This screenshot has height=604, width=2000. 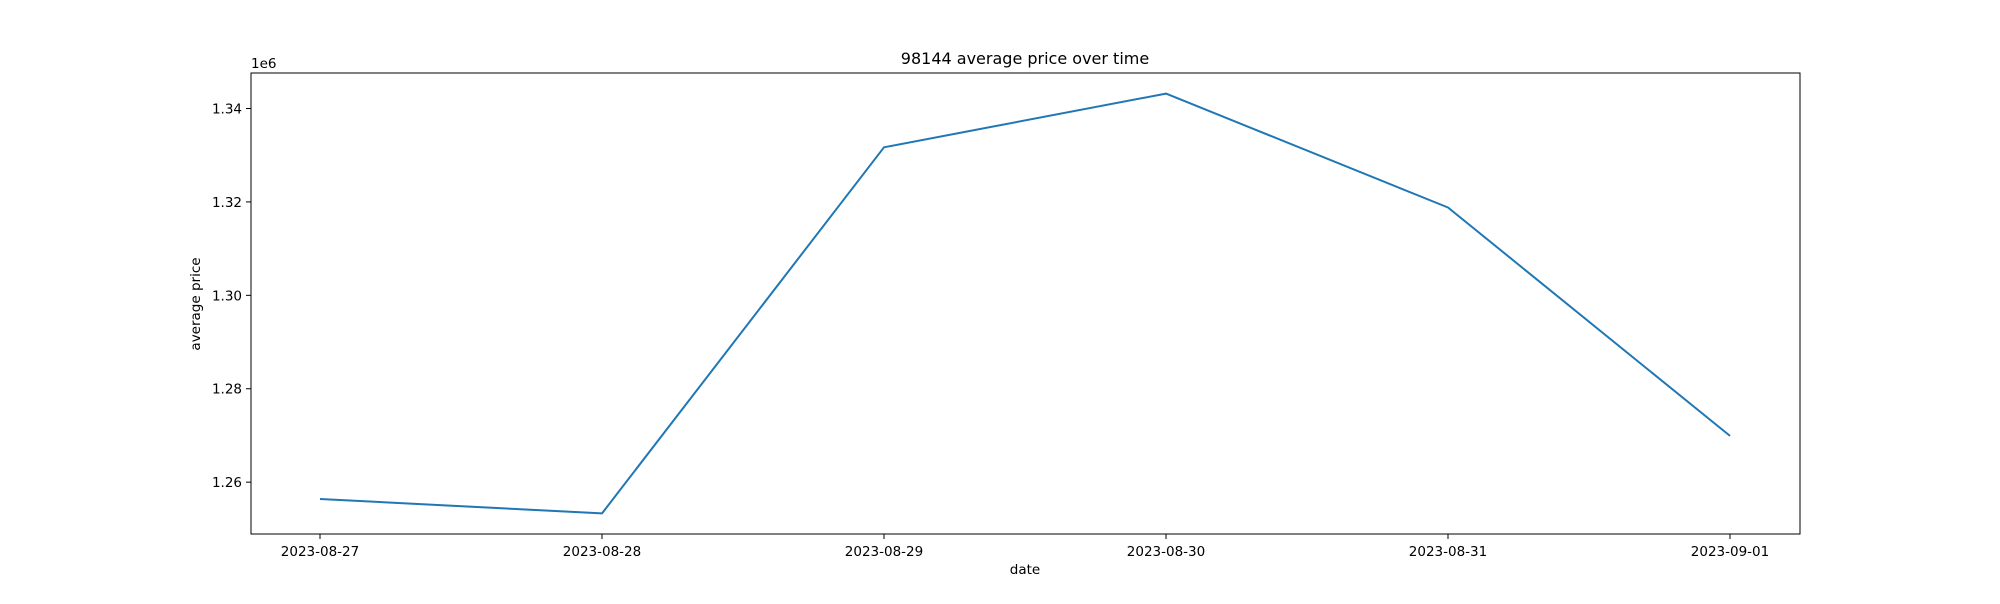 I want to click on y-tick-label: 1.26, so click(x=227, y=483).